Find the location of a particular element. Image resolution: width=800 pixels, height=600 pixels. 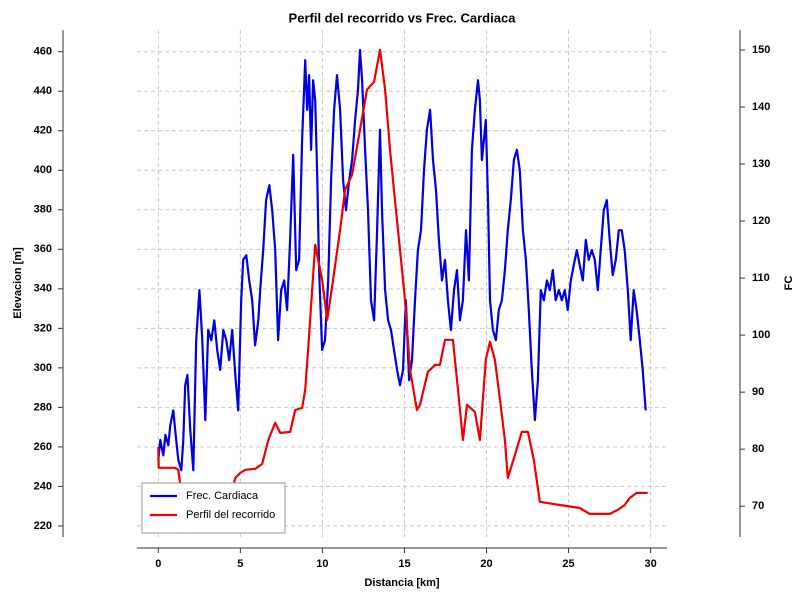

y-tick-label: 460 is located at coordinates (43, 52).